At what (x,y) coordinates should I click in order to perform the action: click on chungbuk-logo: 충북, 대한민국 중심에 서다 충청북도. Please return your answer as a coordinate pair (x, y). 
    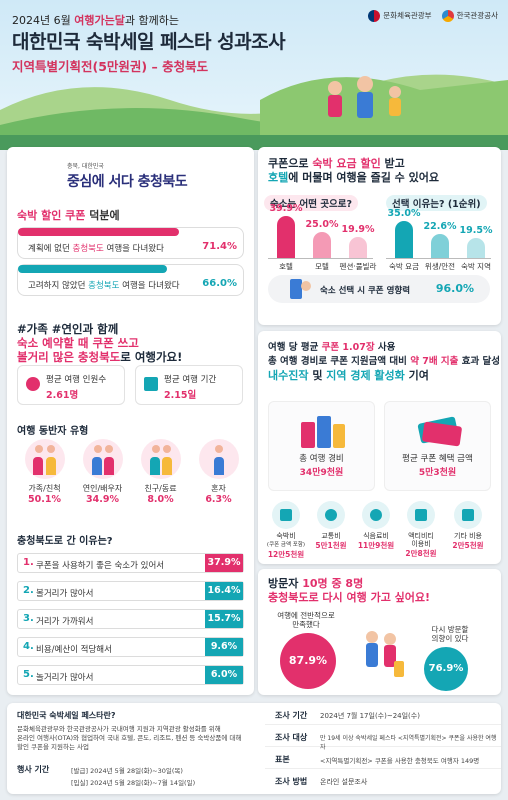
    Looking at the image, I should click on (127, 176).